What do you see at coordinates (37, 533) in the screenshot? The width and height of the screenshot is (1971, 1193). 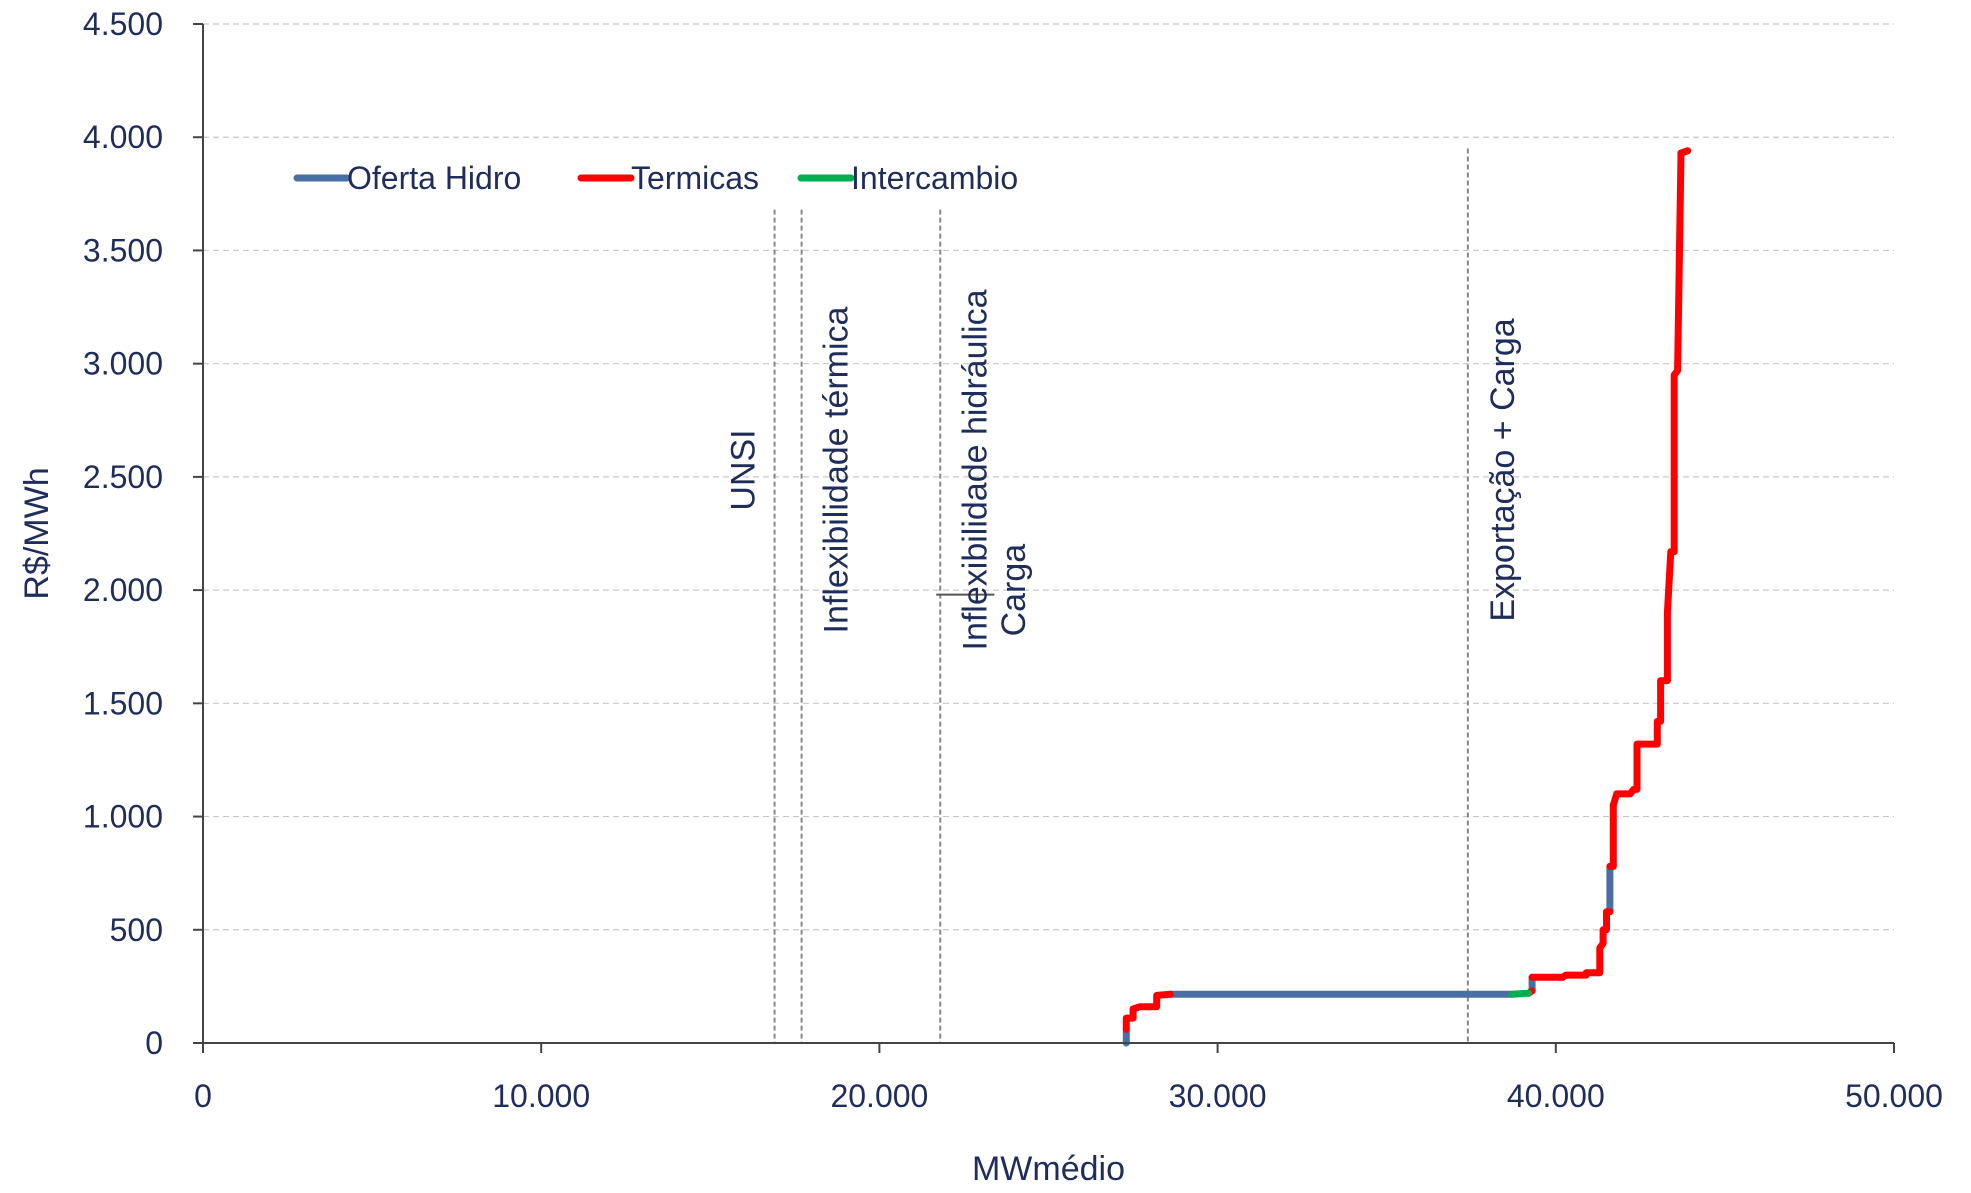 I see `y-axis-title: R$/MWh` at bounding box center [37, 533].